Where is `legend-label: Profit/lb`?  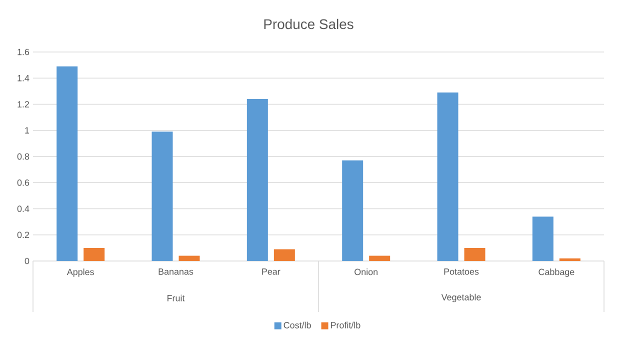
legend-label: Profit/lb is located at coordinates (345, 325).